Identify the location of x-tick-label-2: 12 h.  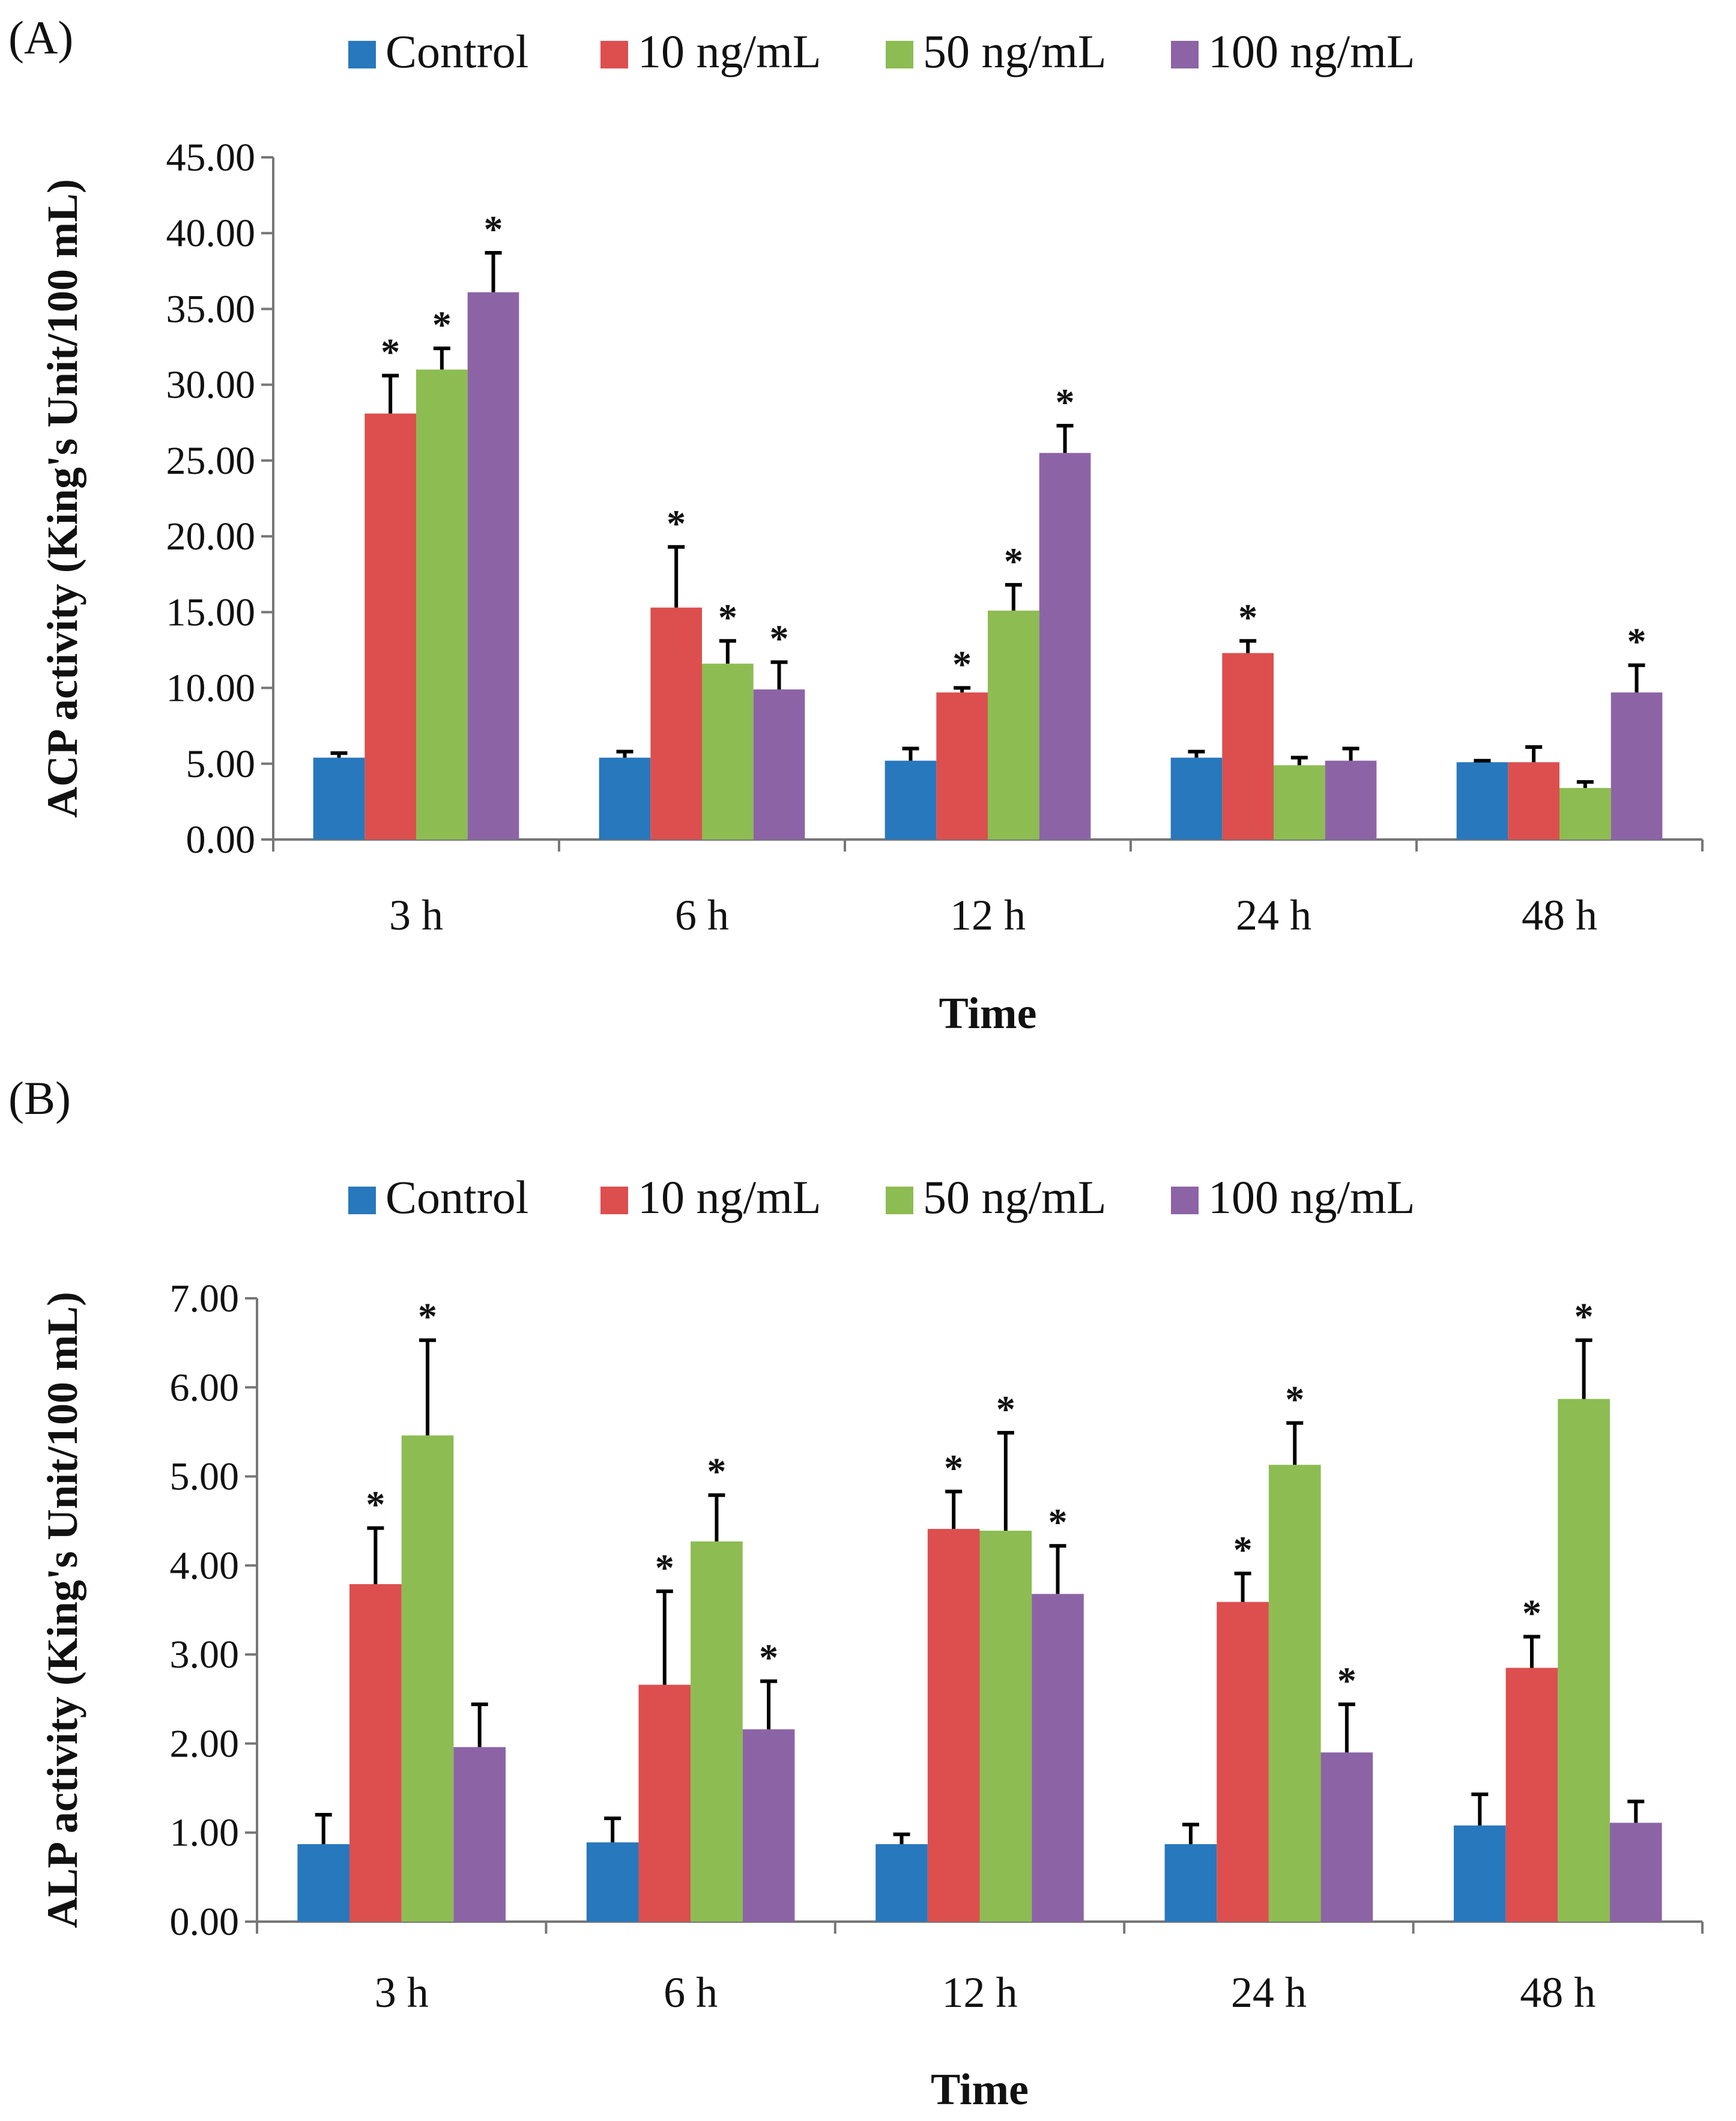
(980, 1992).